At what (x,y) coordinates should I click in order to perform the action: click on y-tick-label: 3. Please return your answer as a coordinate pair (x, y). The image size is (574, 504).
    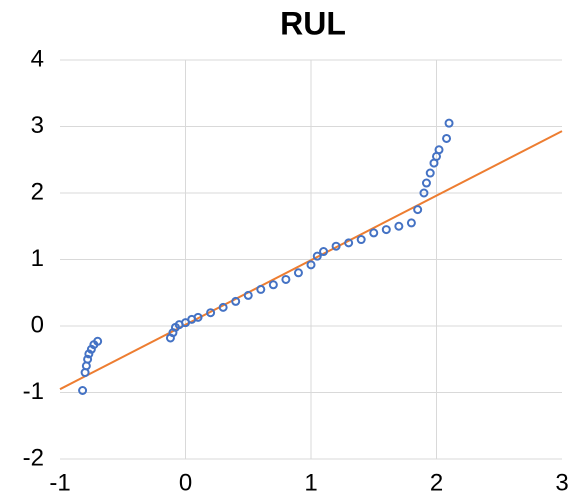
    Looking at the image, I should click on (37, 125).